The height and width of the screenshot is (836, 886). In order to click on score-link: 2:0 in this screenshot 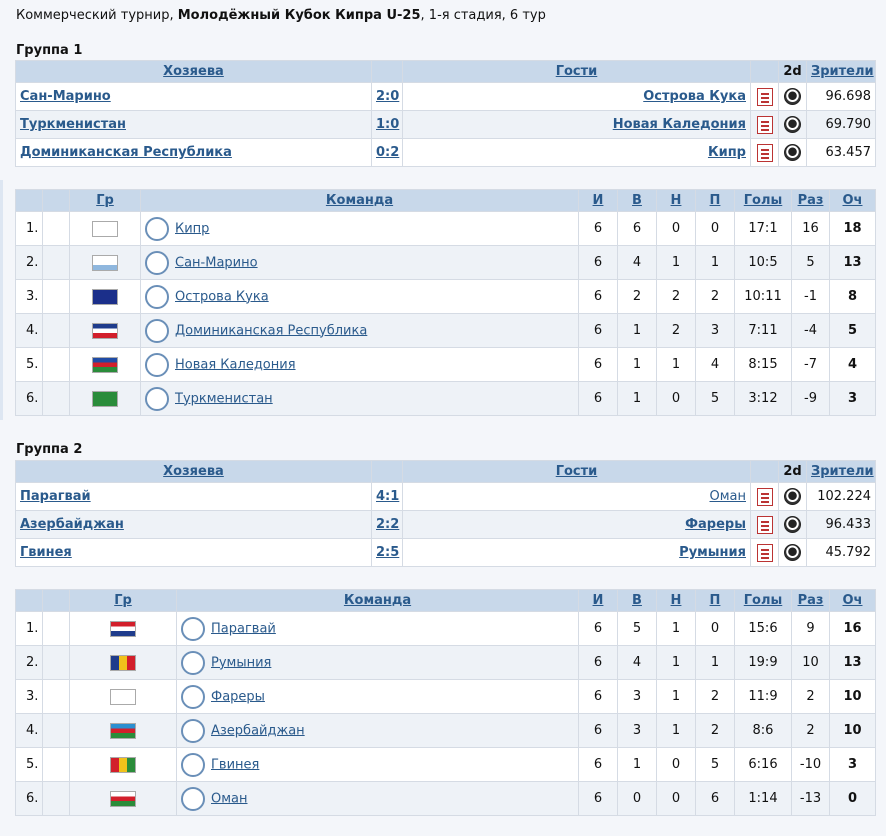, I will do `click(388, 96)`.